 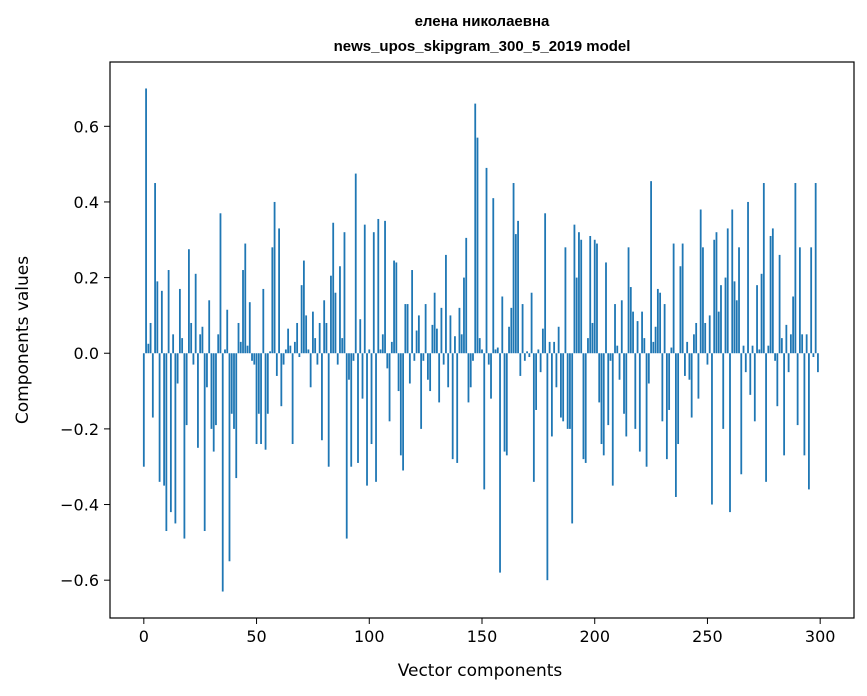 What do you see at coordinates (369, 636) in the screenshot?
I see `x-tick-label: 100` at bounding box center [369, 636].